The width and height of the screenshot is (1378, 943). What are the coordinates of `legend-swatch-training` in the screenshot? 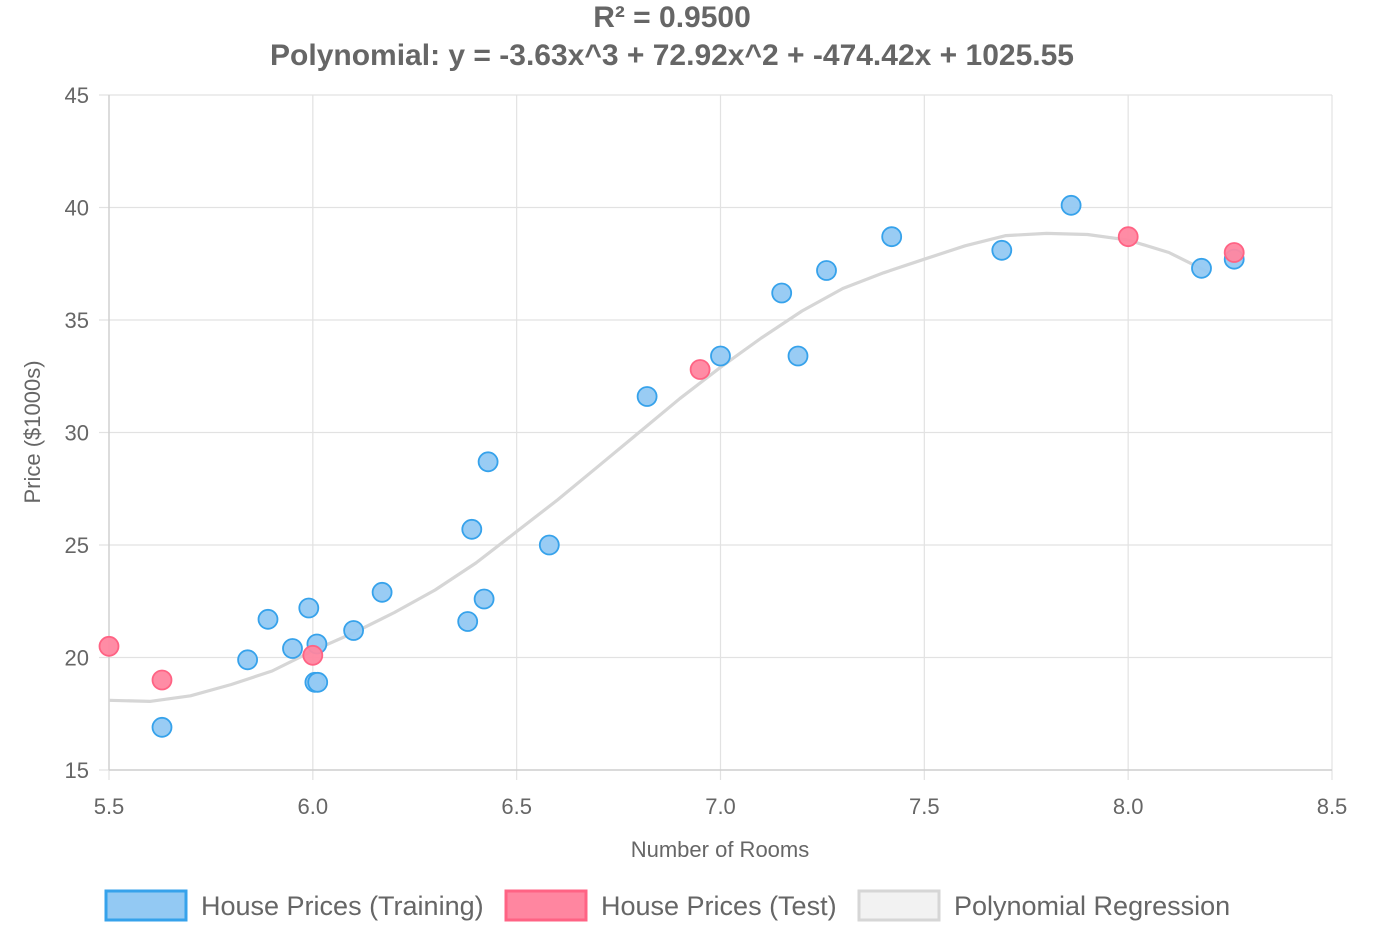 It's located at (146, 905).